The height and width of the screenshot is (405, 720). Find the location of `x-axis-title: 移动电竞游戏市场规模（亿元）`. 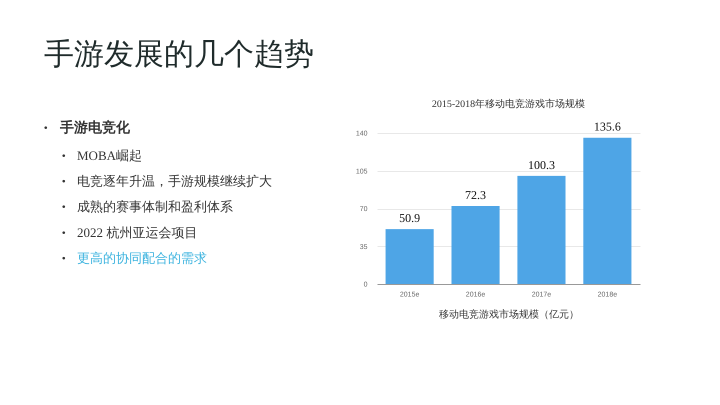

x-axis-title: 移动电竞游戏市场规模（亿元） is located at coordinates (509, 314).